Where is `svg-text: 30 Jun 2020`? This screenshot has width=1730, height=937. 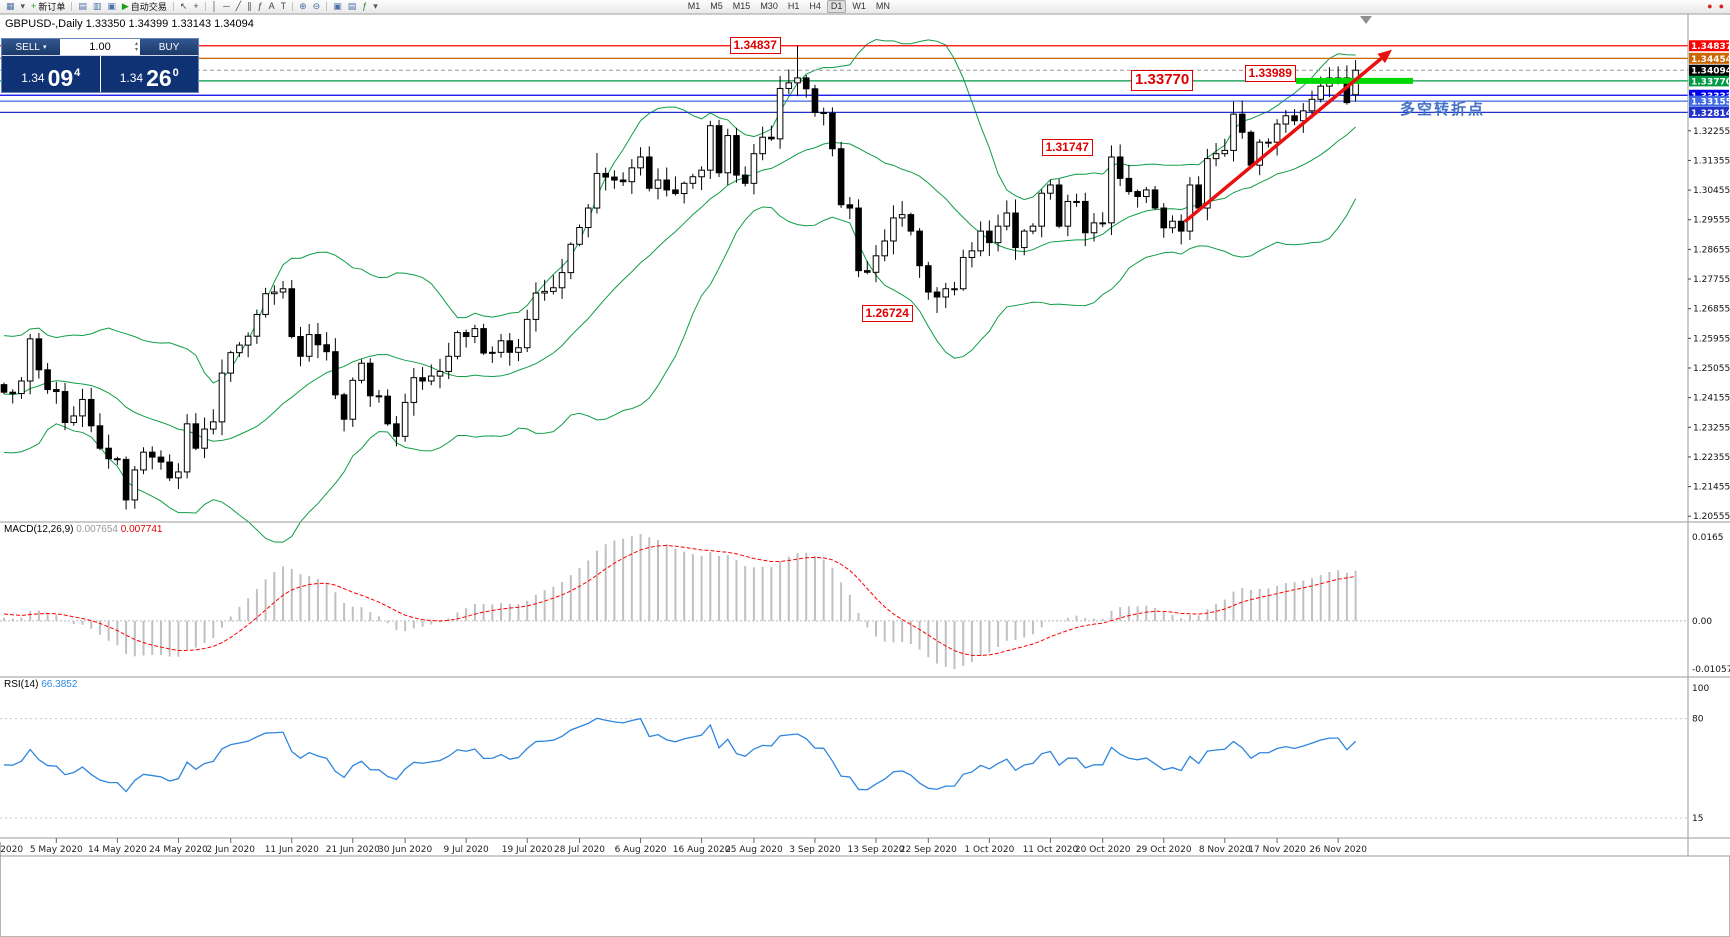
svg-text: 30 Jun 2020 is located at coordinates (405, 850).